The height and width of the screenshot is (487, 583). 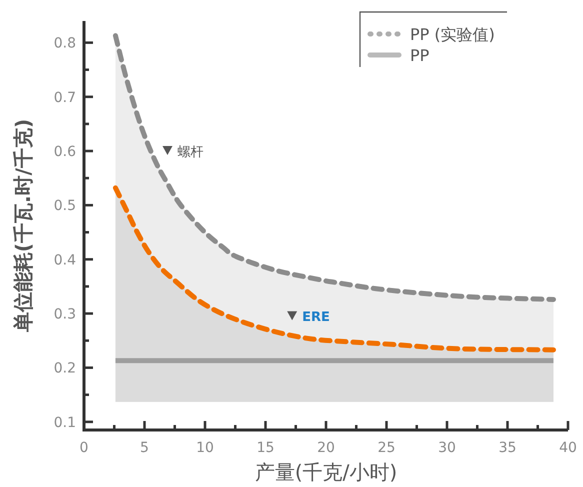 I want to click on legend-label: PP (实验值), so click(x=452, y=34).